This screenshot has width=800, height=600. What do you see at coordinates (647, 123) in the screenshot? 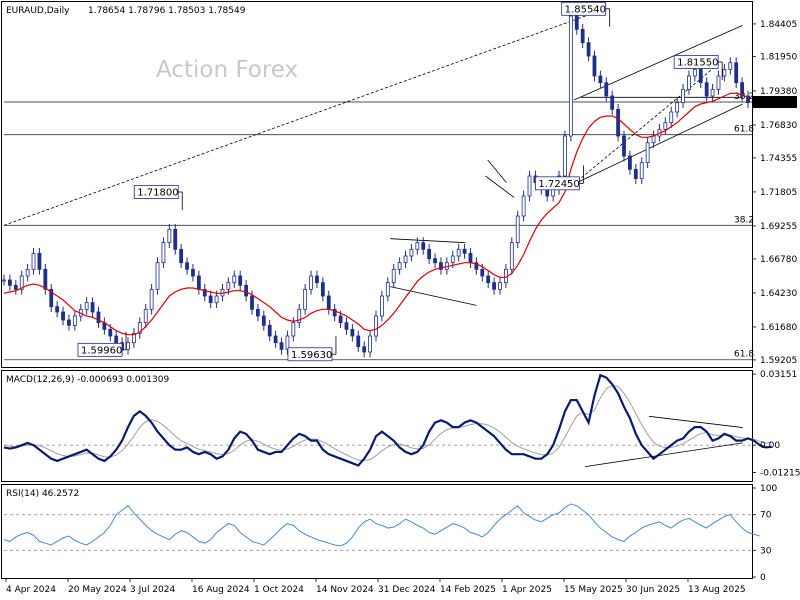
I see `channel-mid` at bounding box center [647, 123].